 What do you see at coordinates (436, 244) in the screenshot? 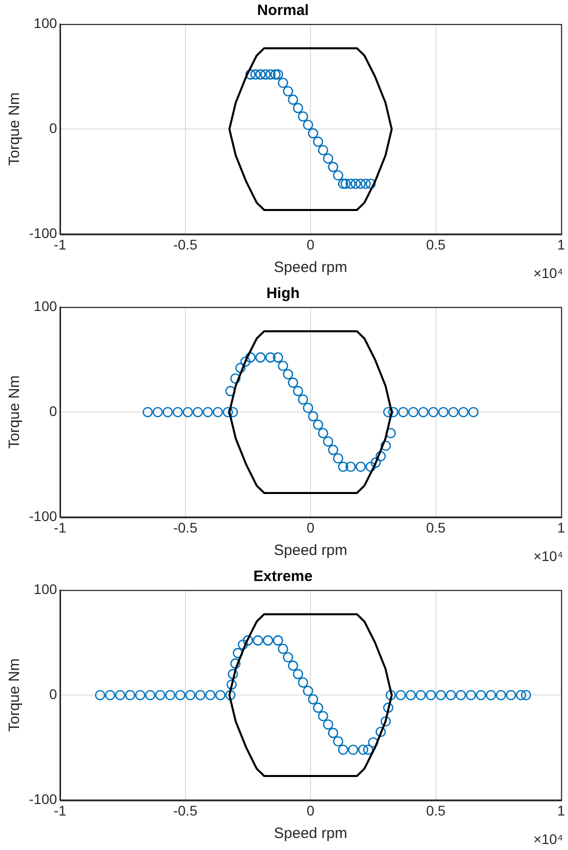
I see `x-tick-label: 0.5` at bounding box center [436, 244].